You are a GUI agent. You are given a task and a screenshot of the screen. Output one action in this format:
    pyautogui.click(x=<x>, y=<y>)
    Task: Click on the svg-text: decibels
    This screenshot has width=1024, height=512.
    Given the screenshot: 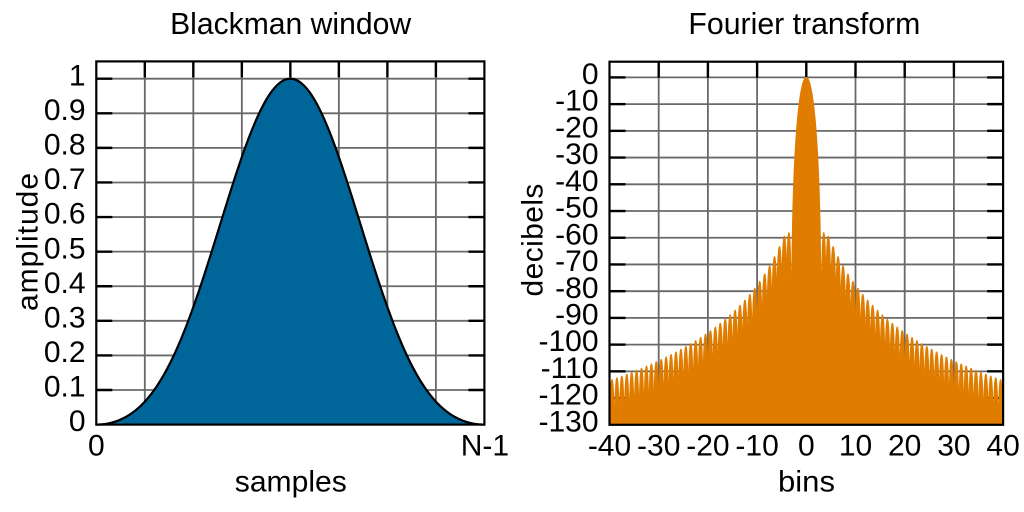 What is the action you would take?
    pyautogui.click(x=533, y=239)
    